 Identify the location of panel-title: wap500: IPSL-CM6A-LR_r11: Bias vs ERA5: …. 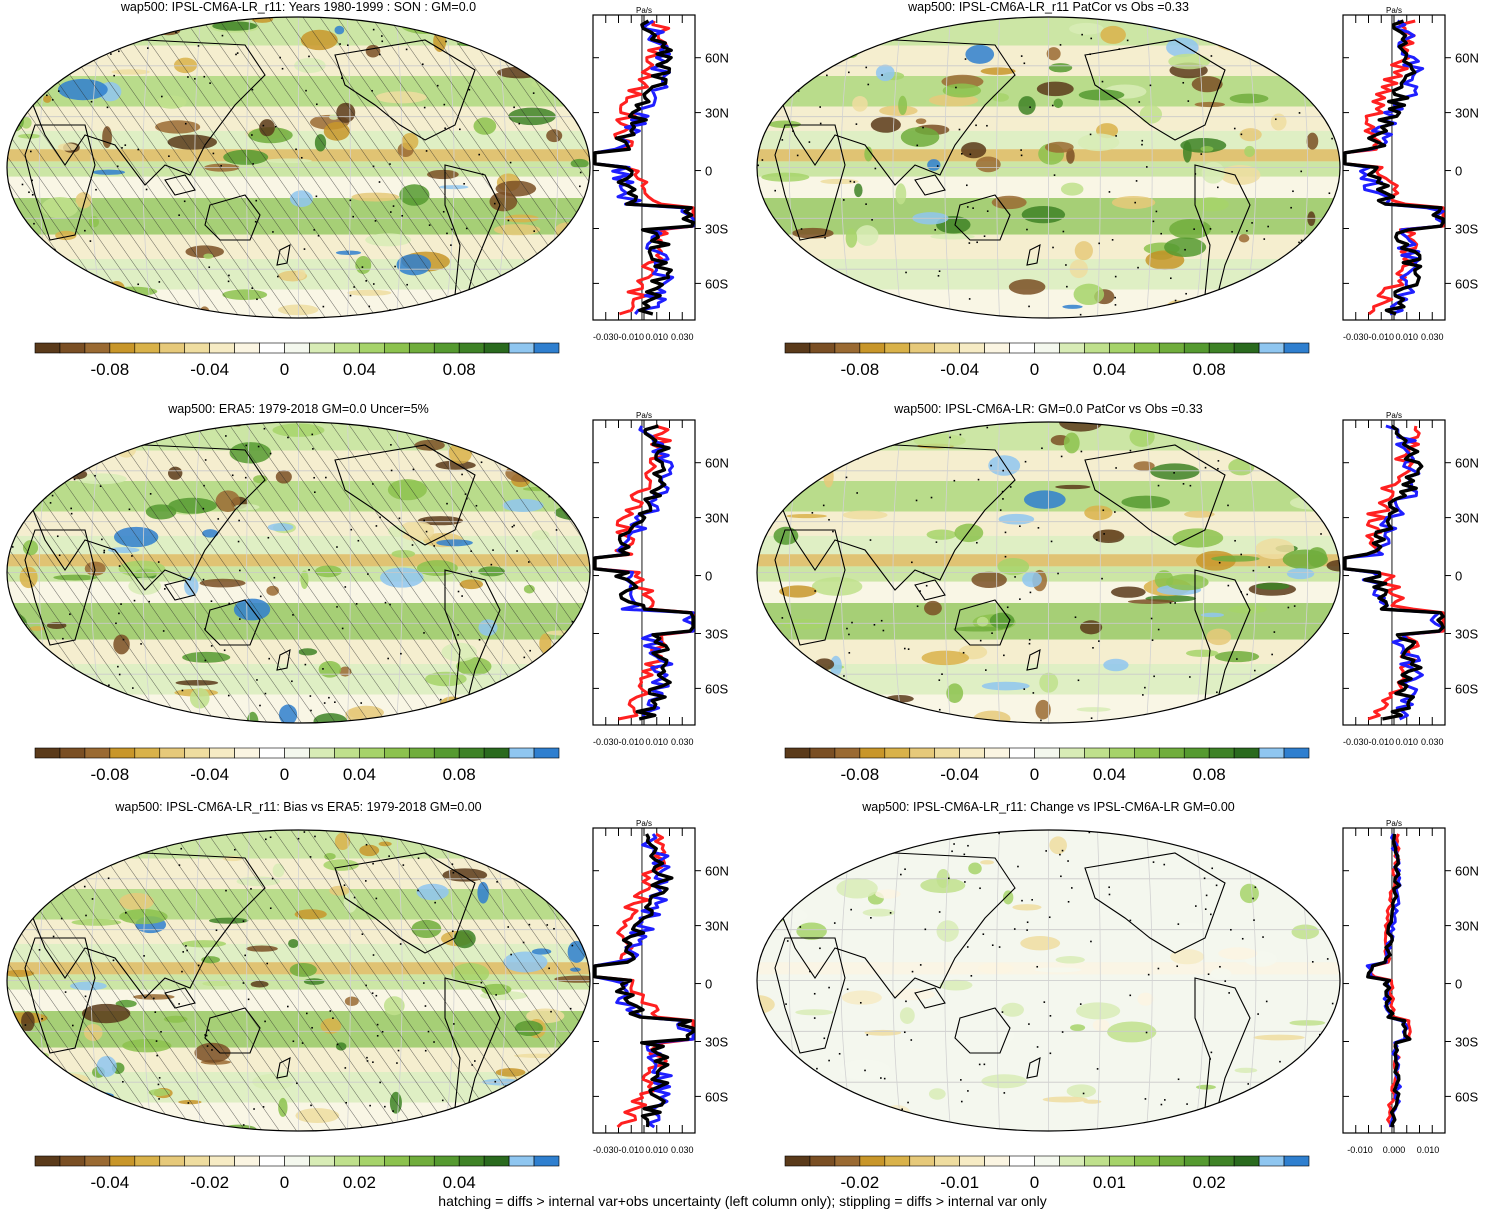
(297, 807).